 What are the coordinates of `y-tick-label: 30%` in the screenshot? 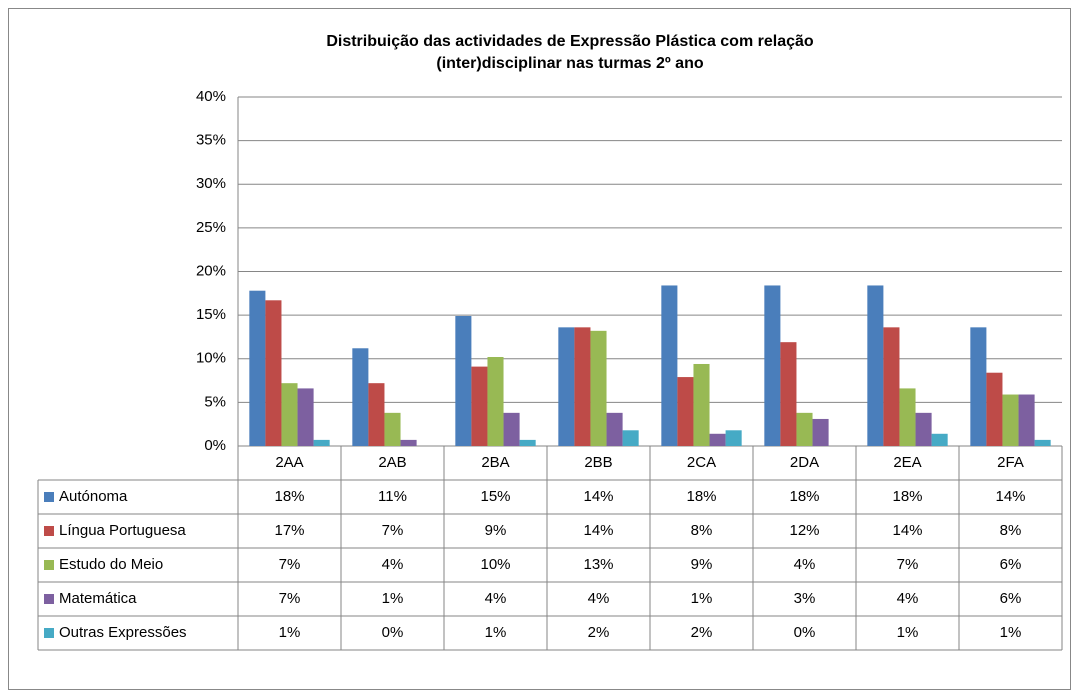 It's located at (211, 183).